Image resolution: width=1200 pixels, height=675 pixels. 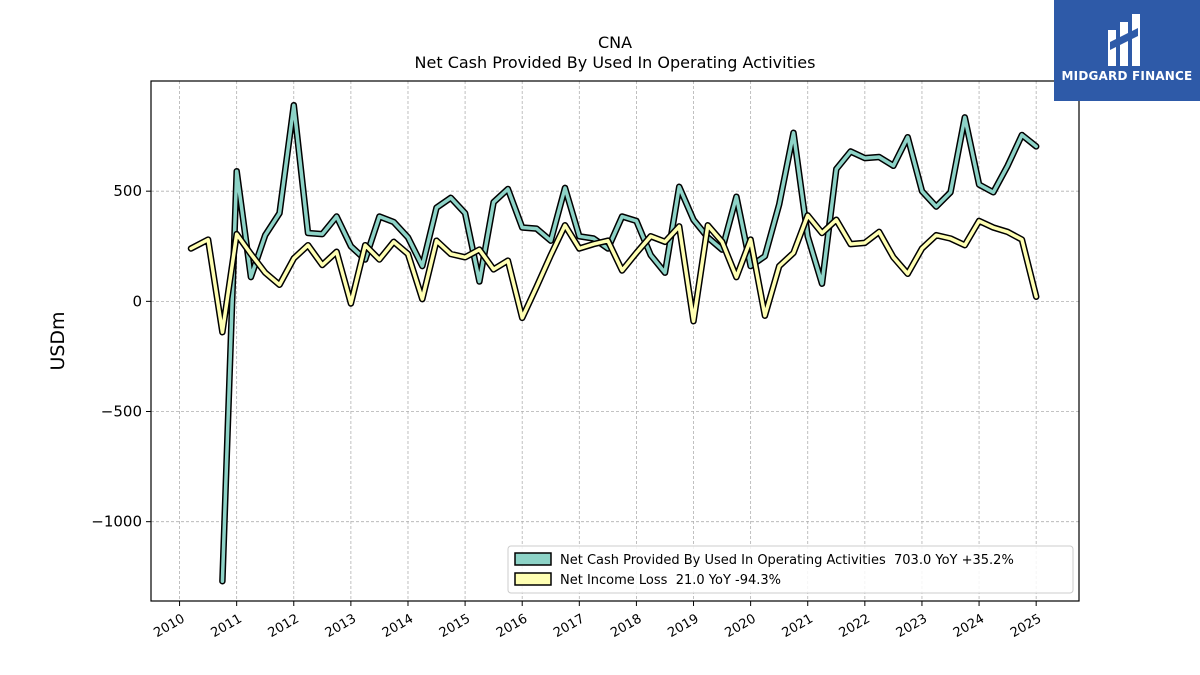 What do you see at coordinates (398, 626) in the screenshot?
I see `x-tick-label: 2014` at bounding box center [398, 626].